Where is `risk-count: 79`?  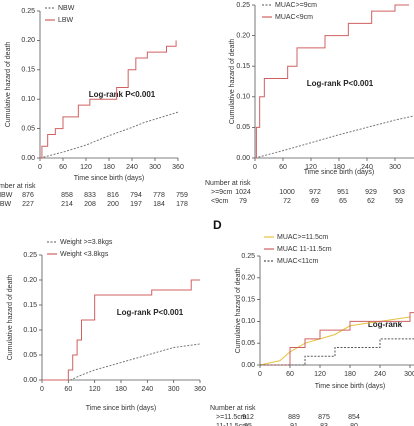
risk-count: 79 is located at coordinates (243, 201).